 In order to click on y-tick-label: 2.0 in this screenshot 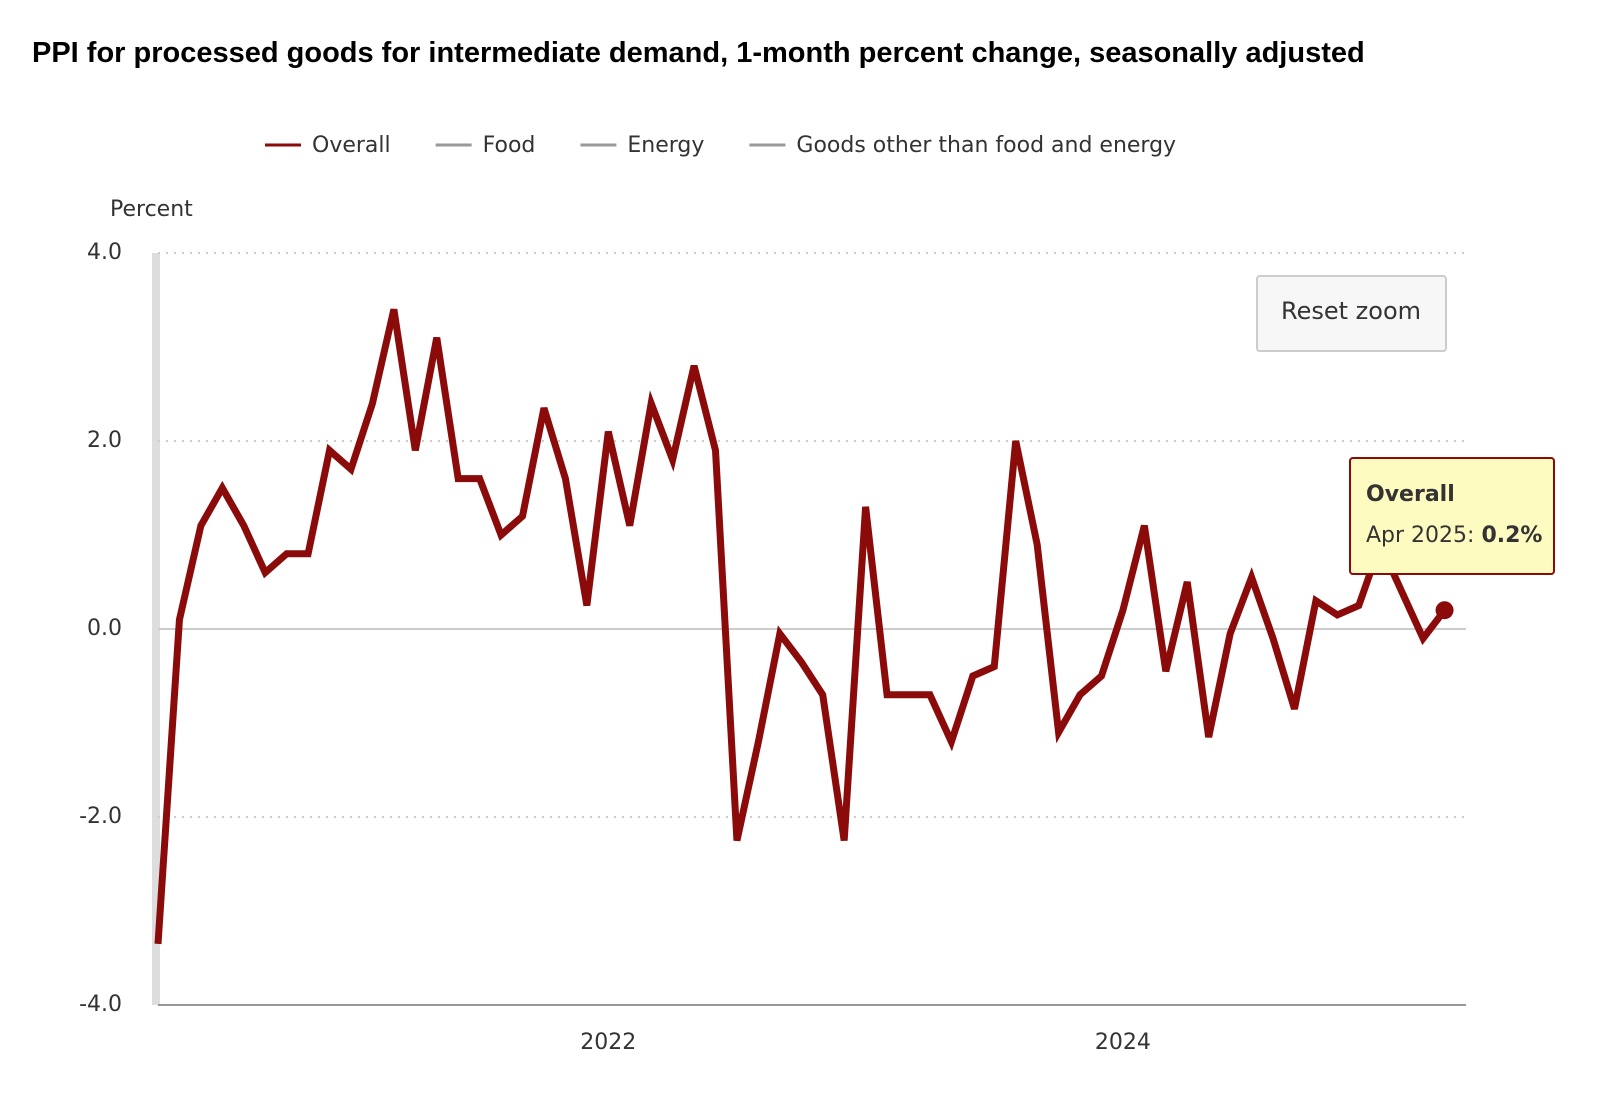, I will do `click(104, 440)`.